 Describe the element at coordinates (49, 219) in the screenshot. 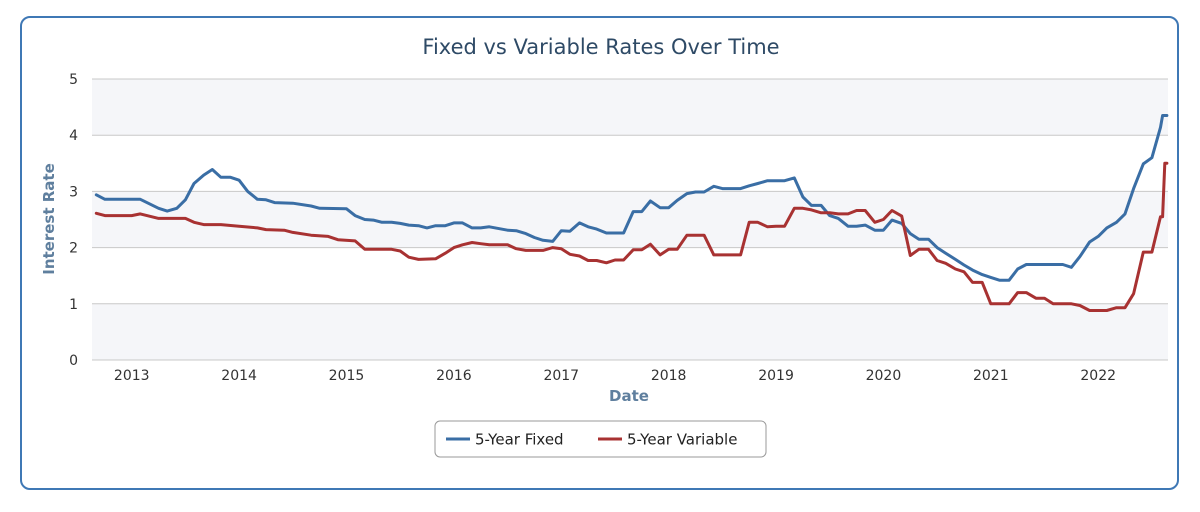

I see `y-axis-label: Interest Rate` at that location.